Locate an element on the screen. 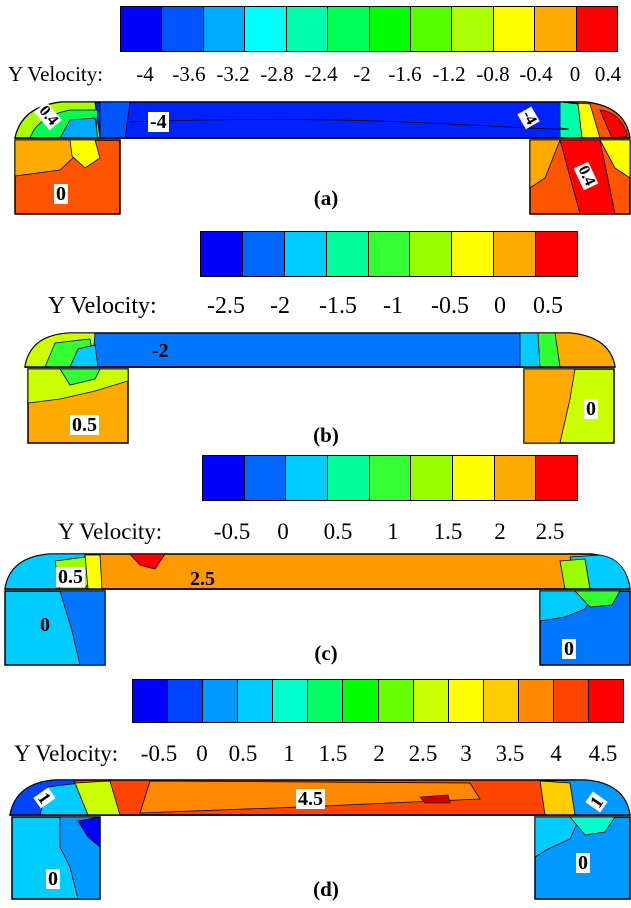 This screenshot has height=908, width=631. contour-plot-c: 0.5 2.5 0 0 (c) is located at coordinates (315, 612).